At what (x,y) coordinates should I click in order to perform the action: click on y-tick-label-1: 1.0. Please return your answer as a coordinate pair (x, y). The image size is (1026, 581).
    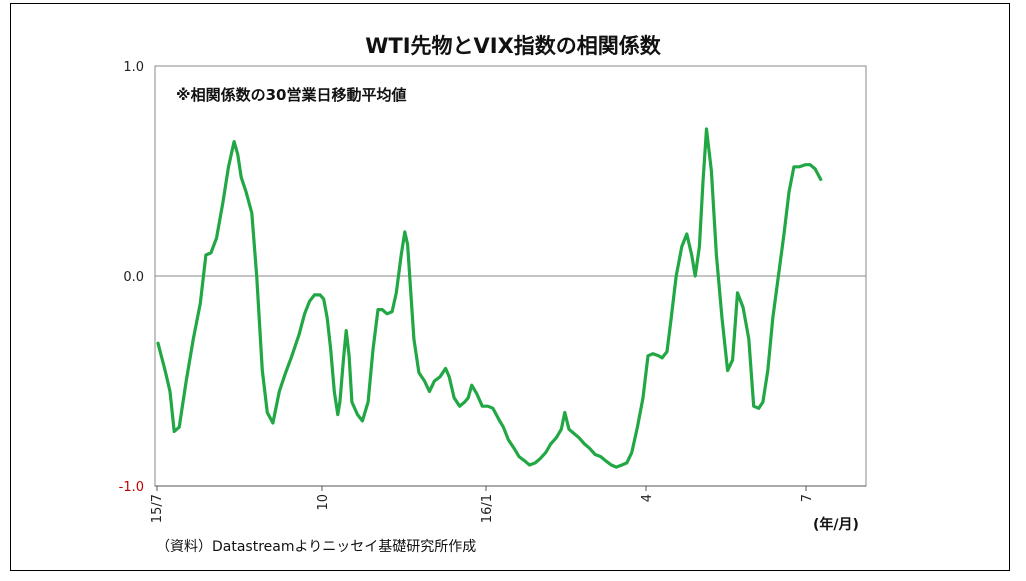
    Looking at the image, I should click on (133, 67).